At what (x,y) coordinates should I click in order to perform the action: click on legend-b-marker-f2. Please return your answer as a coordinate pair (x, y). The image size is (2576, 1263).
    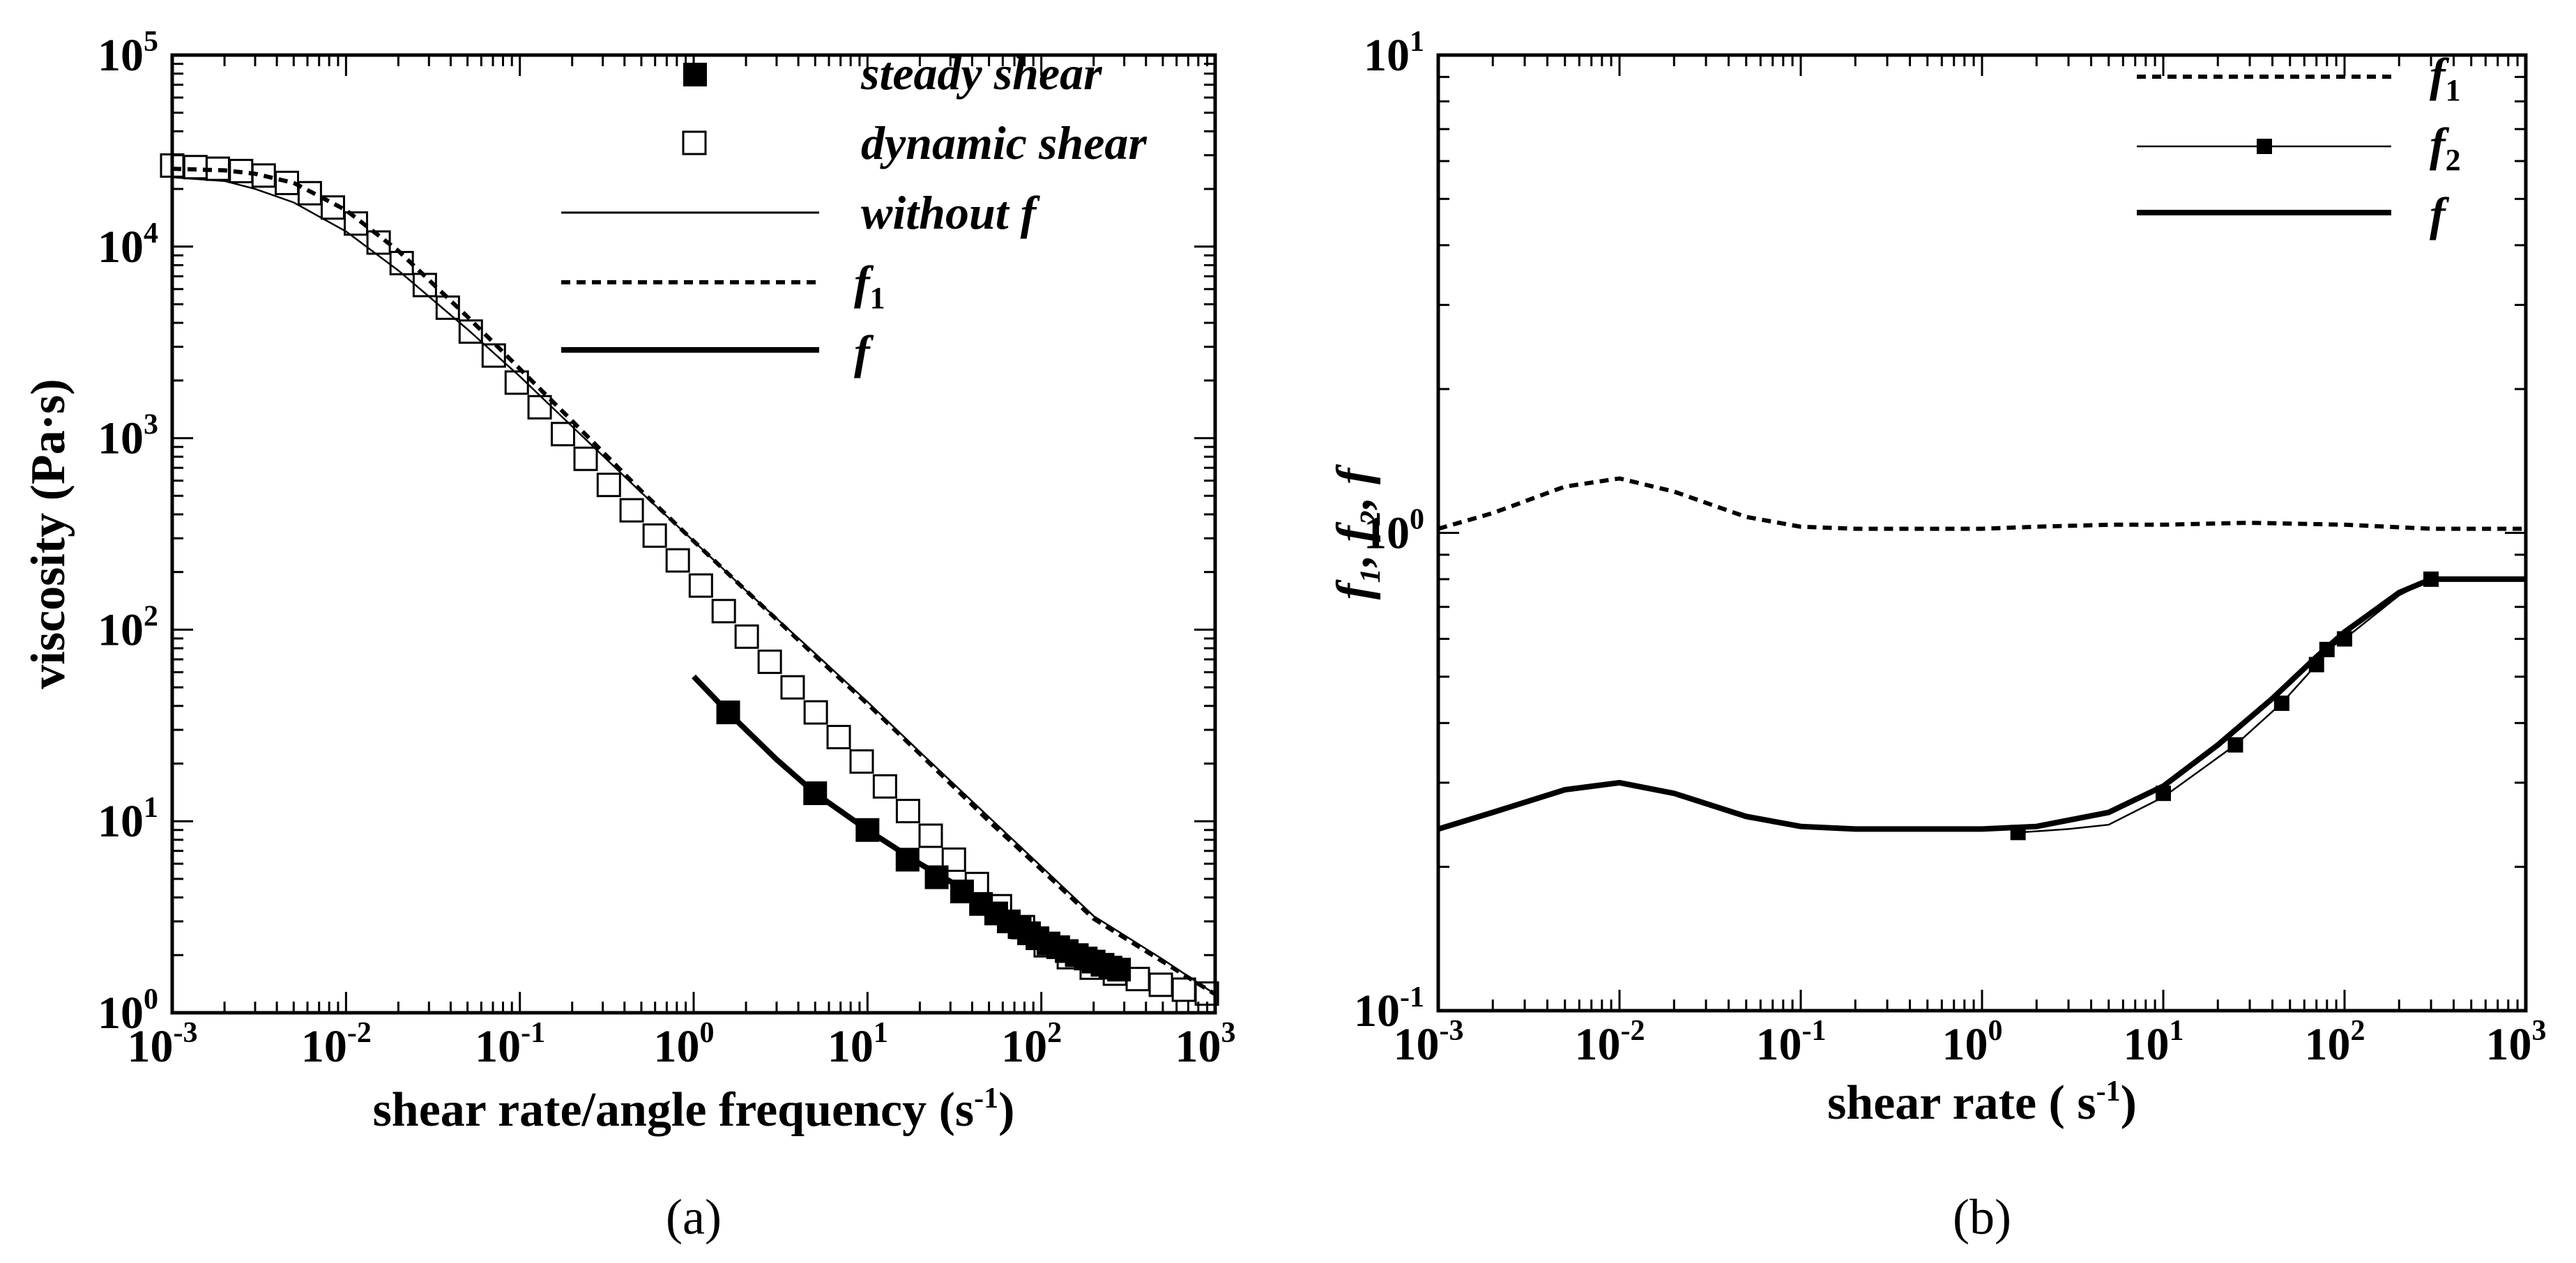
    Looking at the image, I should click on (2264, 146).